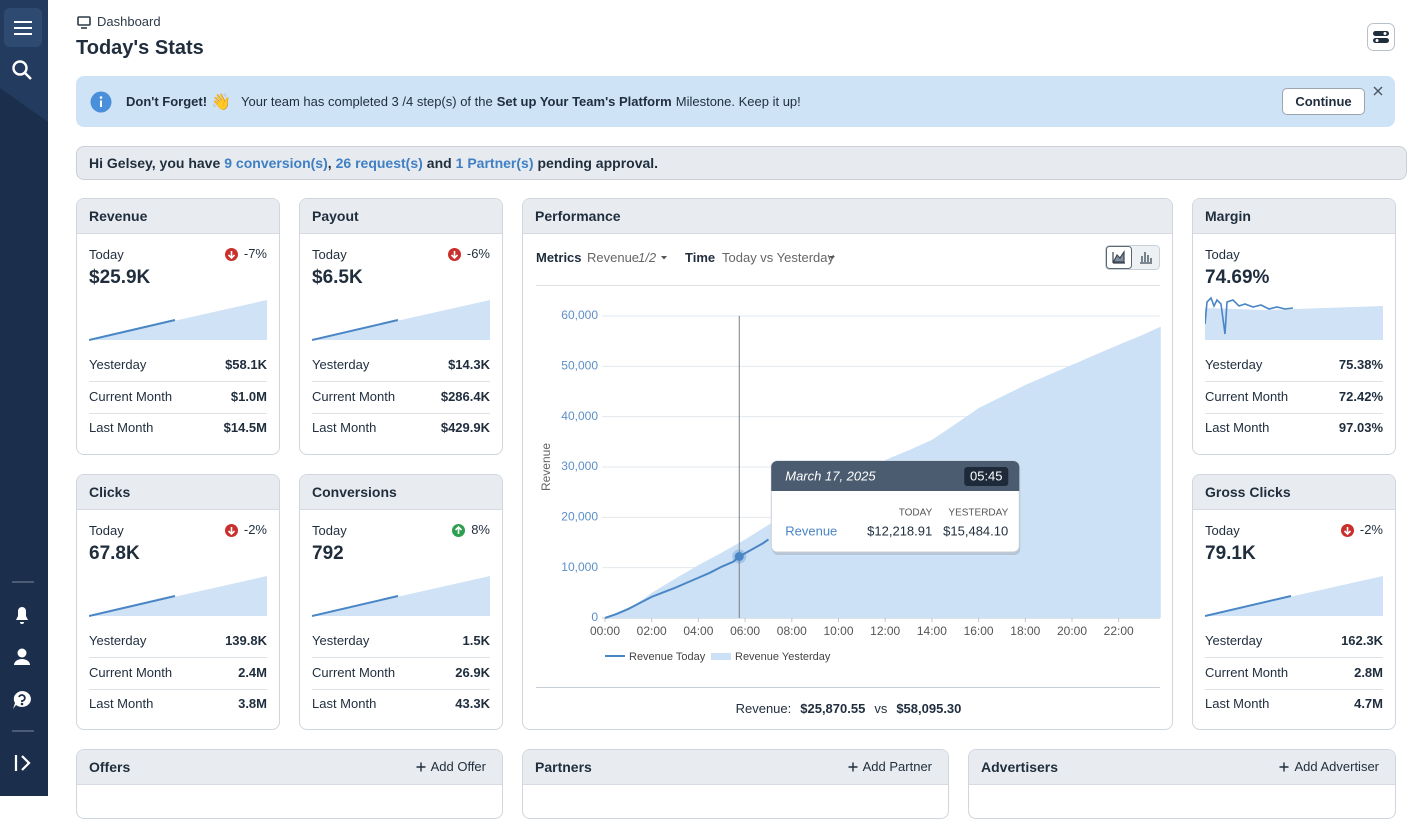  What do you see at coordinates (1381, 37) in the screenshot?
I see `layout-toggle` at bounding box center [1381, 37].